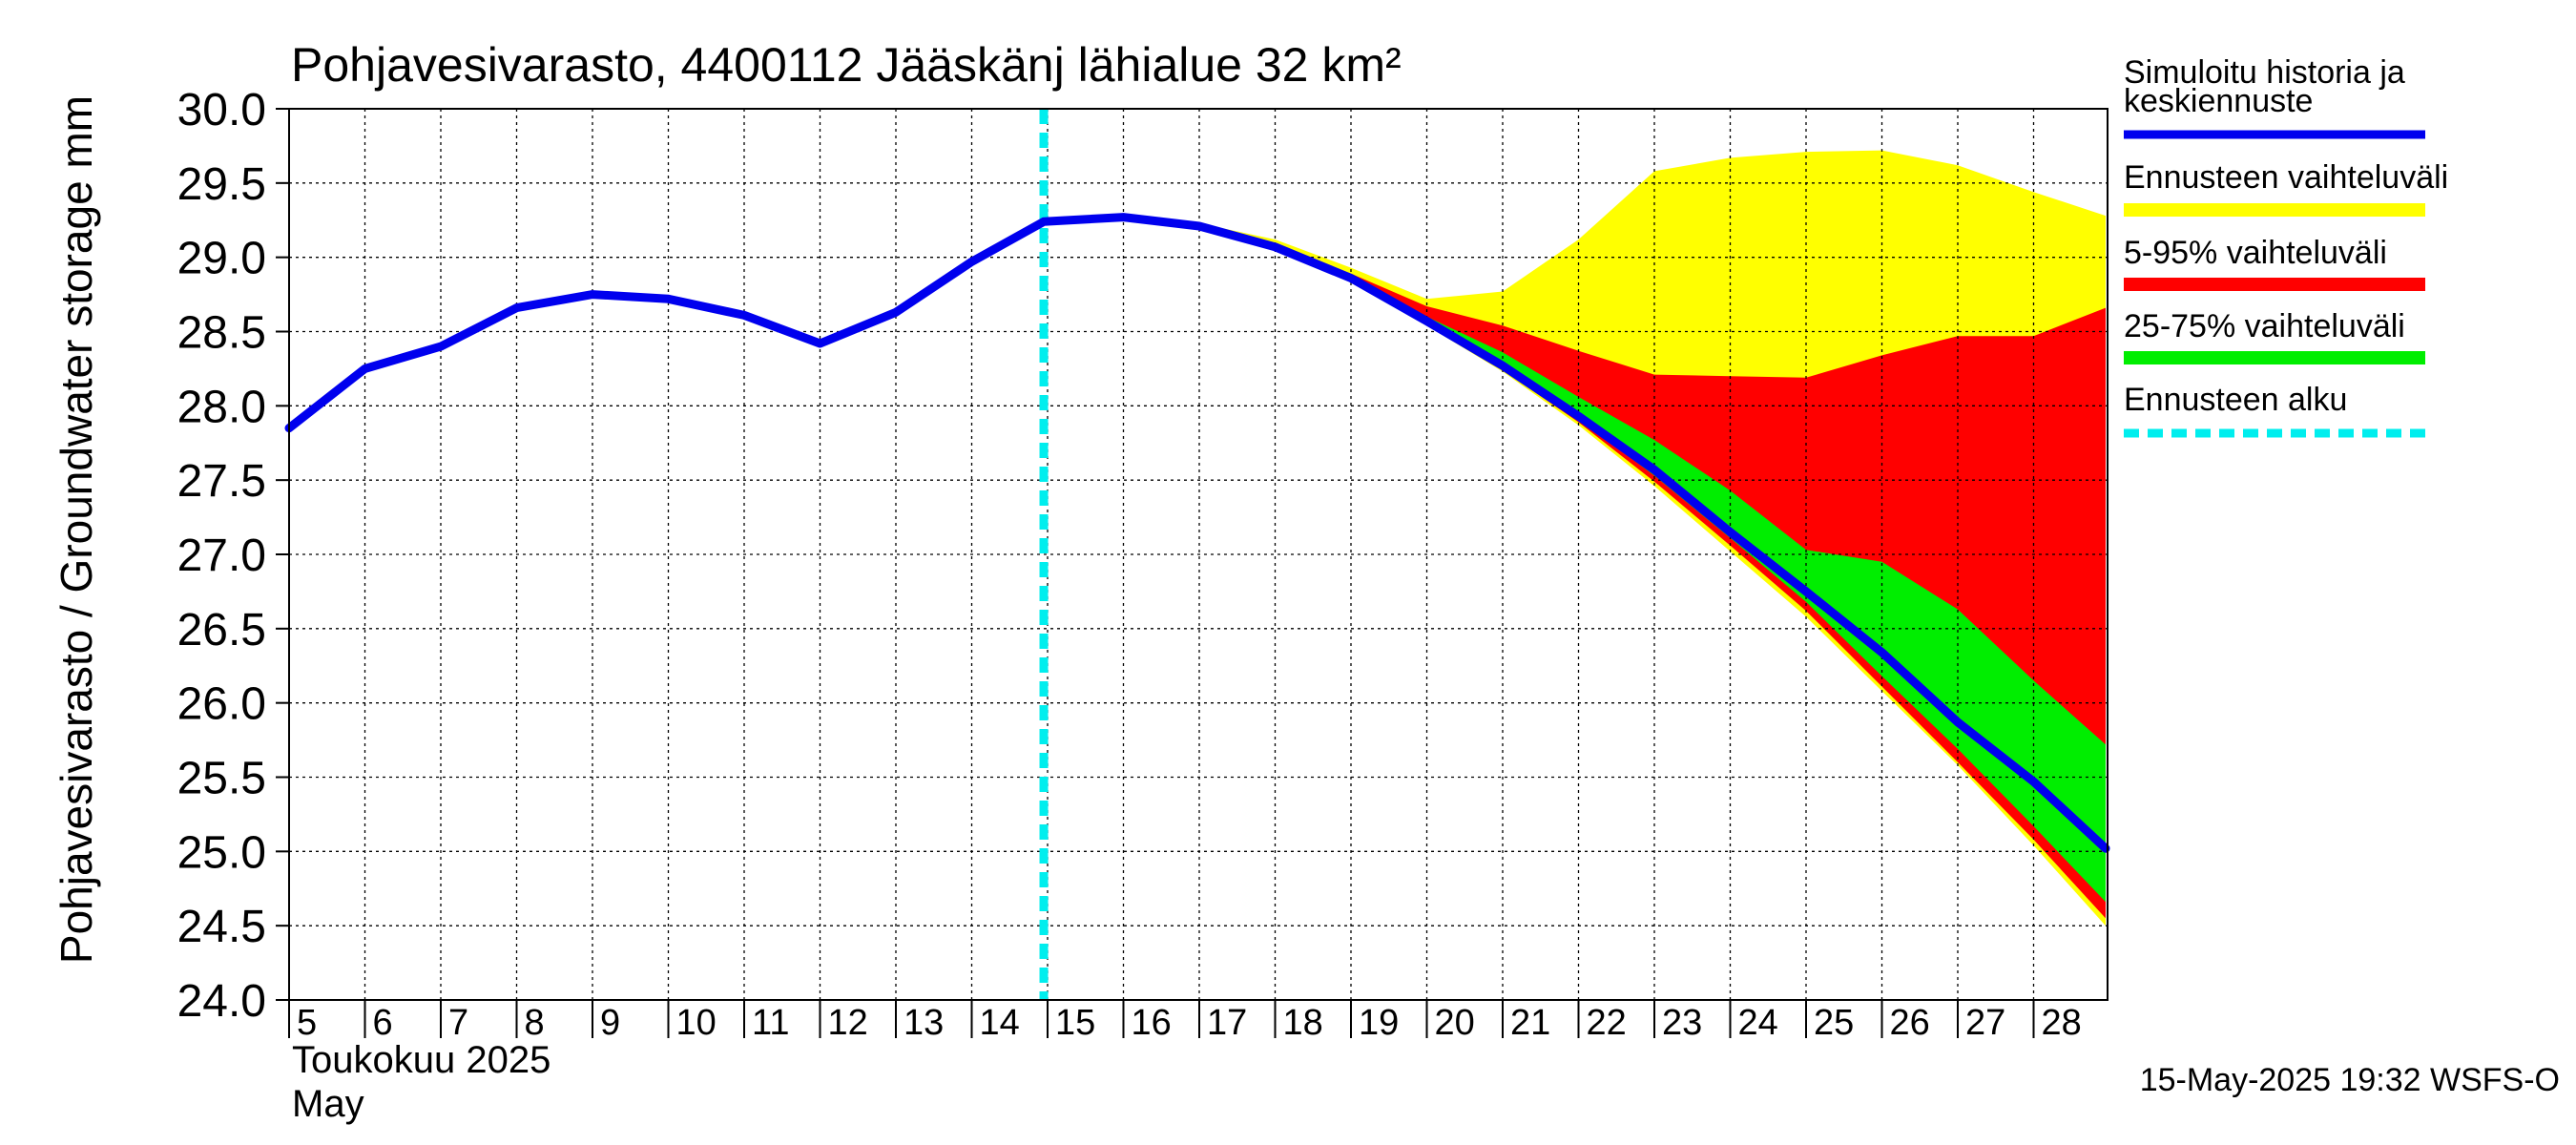  What do you see at coordinates (2264, 72) in the screenshot?
I see `legend-label-0: Simuloitu historia ja` at bounding box center [2264, 72].